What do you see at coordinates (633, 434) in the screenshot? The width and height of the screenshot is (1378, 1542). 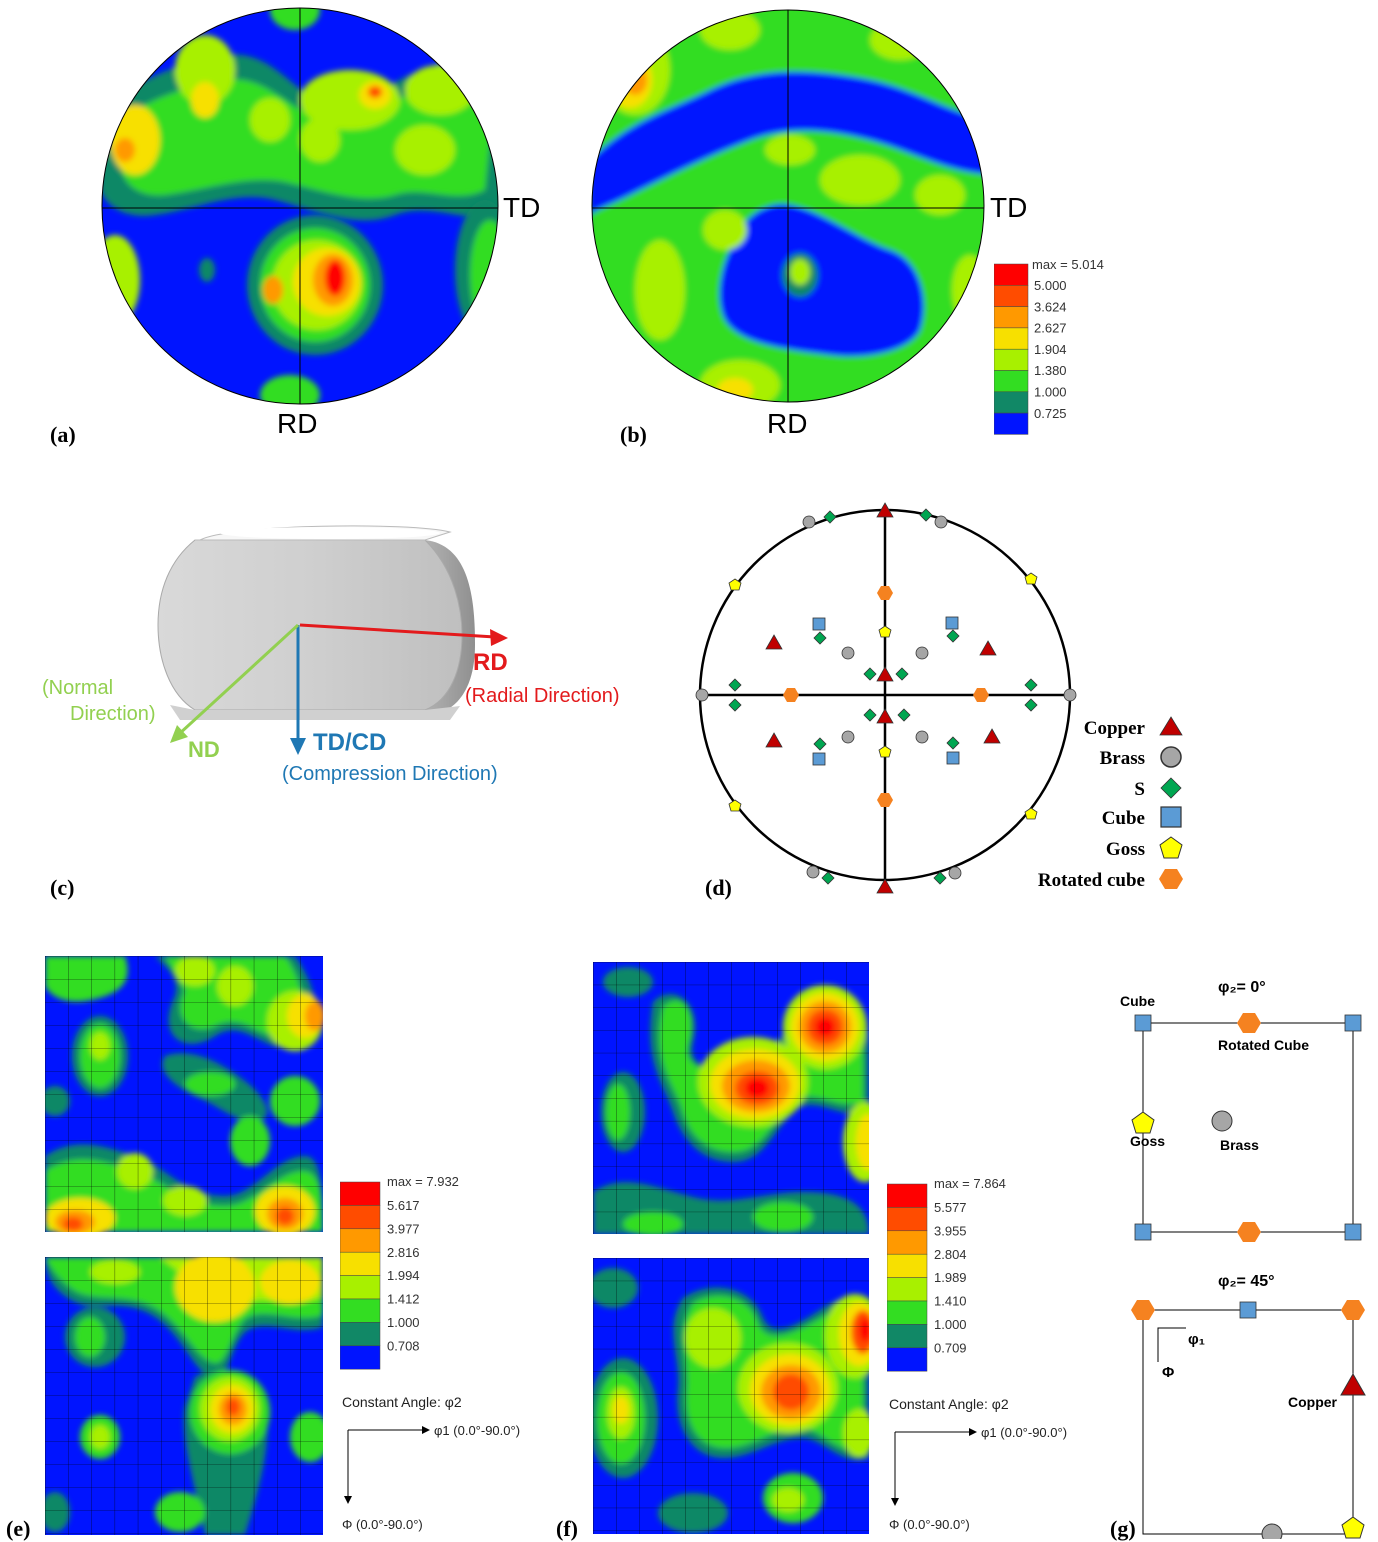 I see `panel-label-b: (b)` at bounding box center [633, 434].